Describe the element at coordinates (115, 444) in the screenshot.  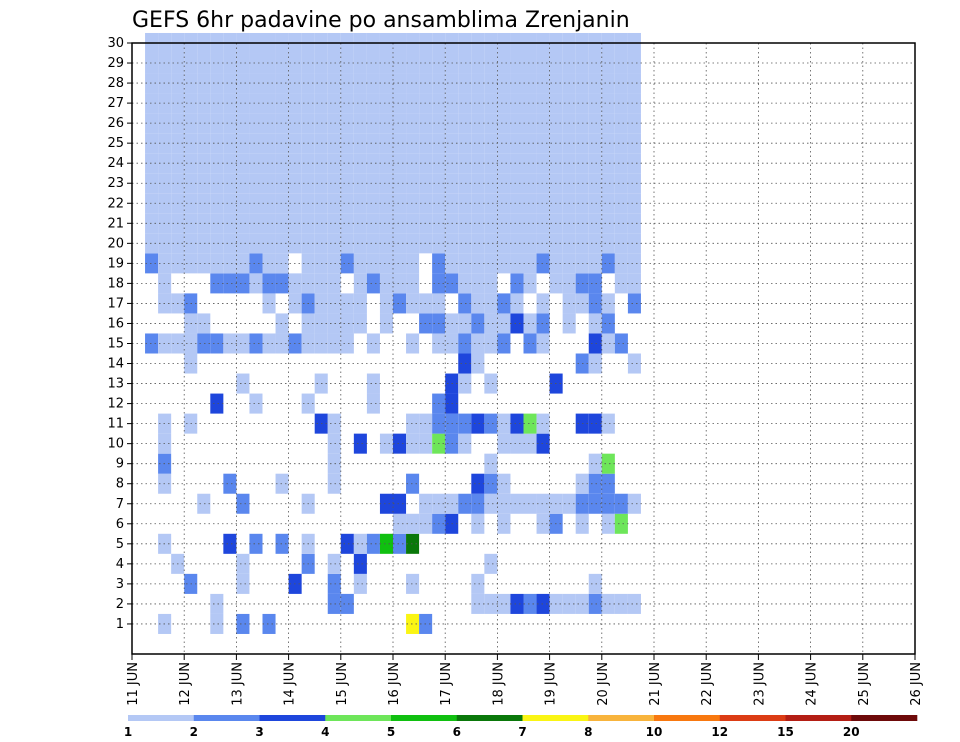
I see `y-tick-label: 10` at that location.